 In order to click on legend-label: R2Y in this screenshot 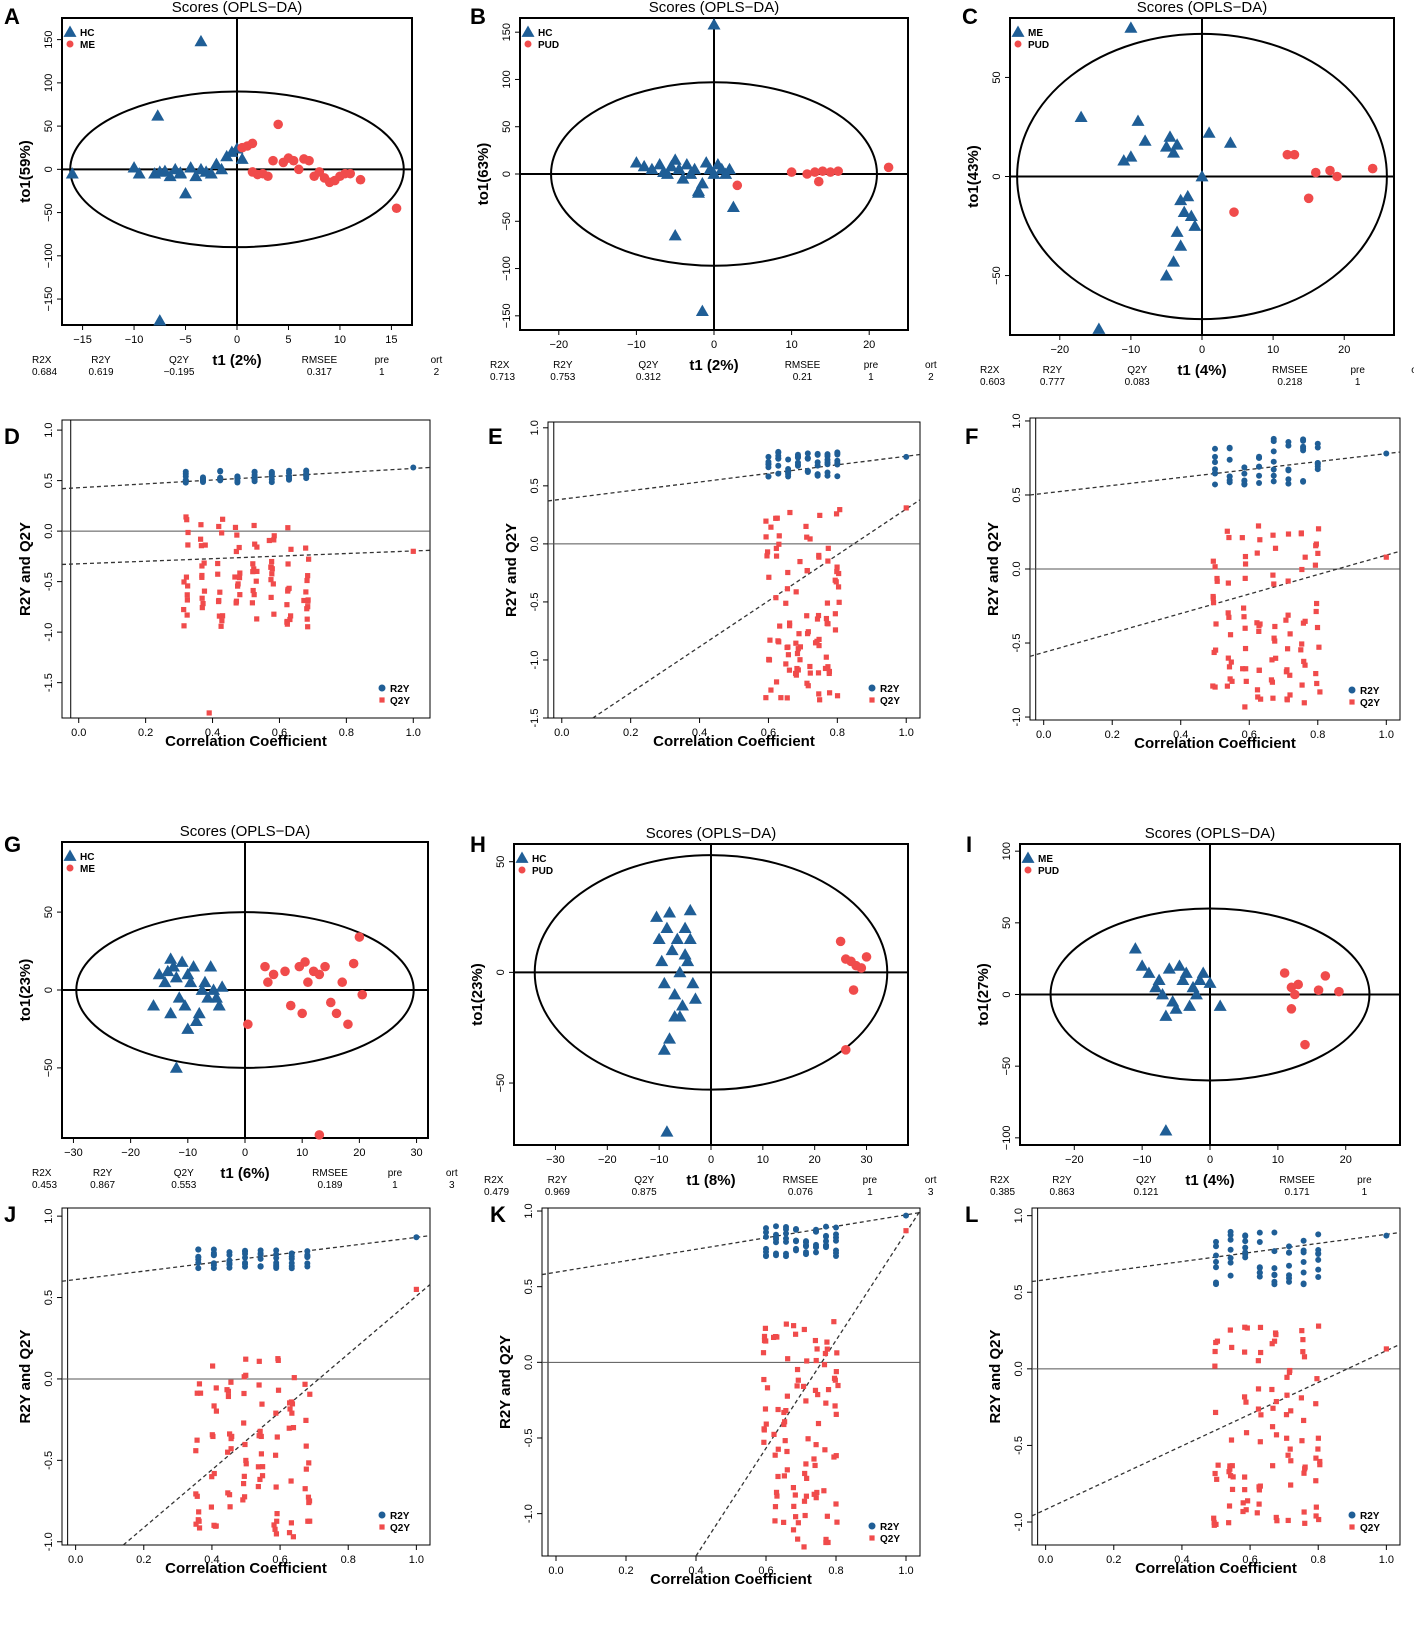, I will do `click(890, 1527)`.